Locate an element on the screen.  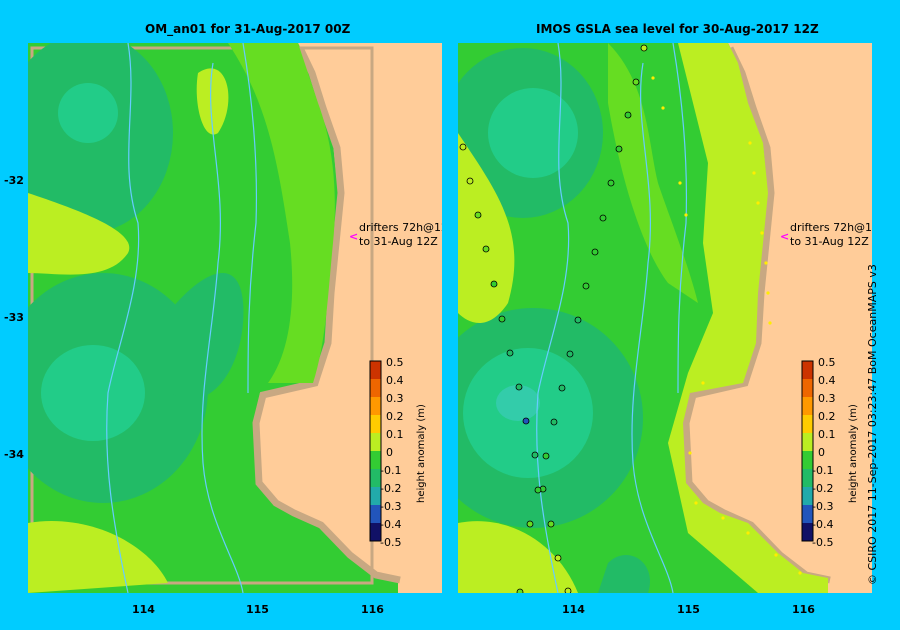
high-anomaly-west is located at coordinates (79, 234).